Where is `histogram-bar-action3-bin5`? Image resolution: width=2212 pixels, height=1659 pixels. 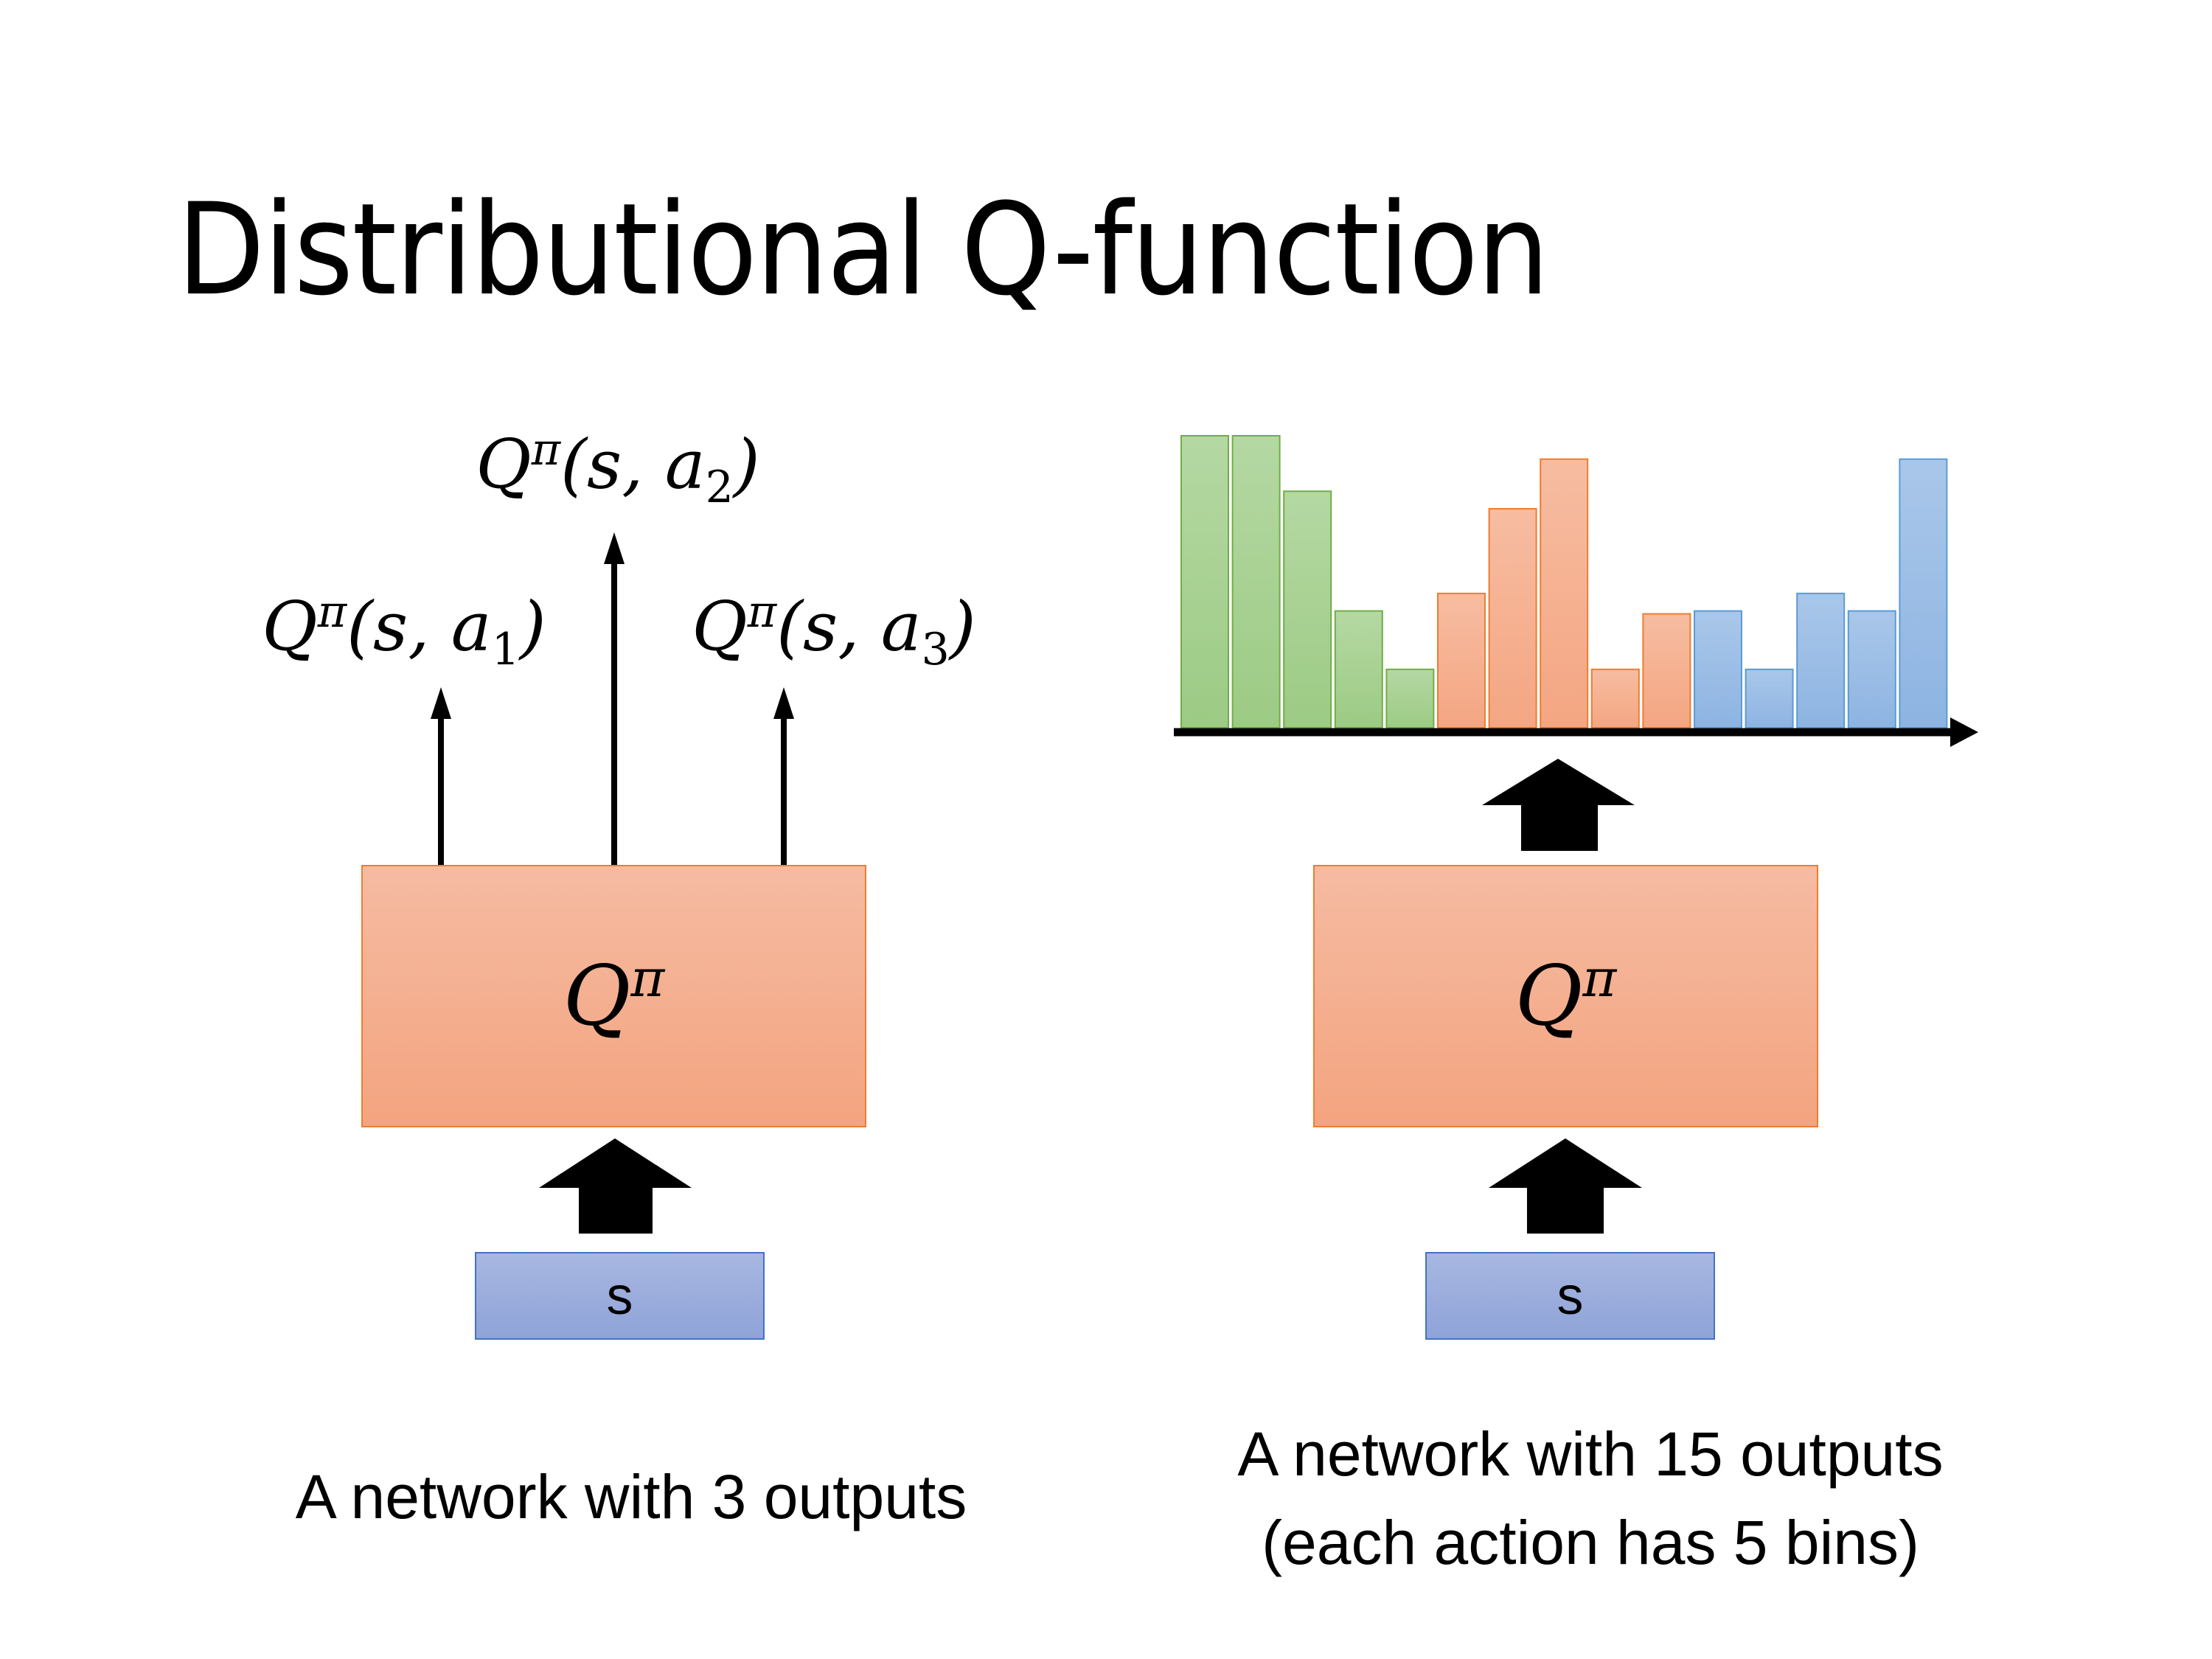
histogram-bar-action3-bin5 is located at coordinates (1923, 593).